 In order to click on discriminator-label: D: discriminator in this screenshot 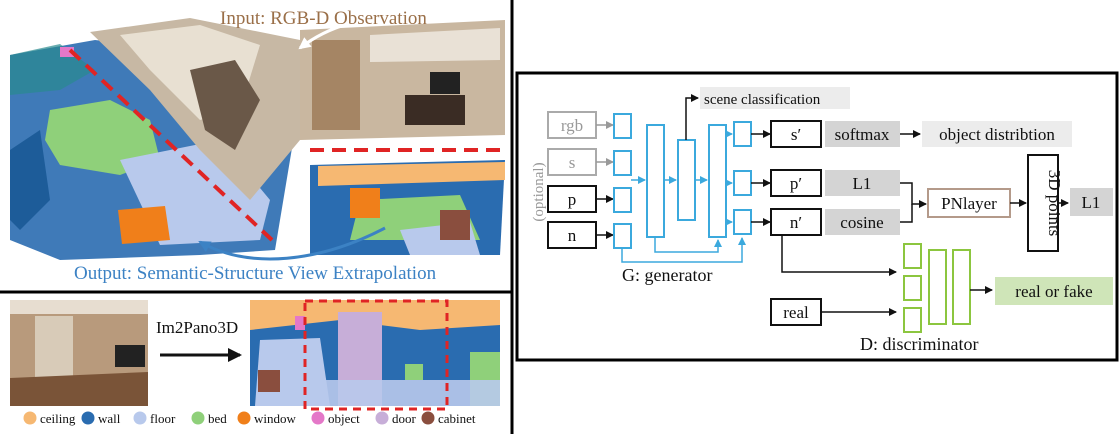, I will do `click(919, 344)`.